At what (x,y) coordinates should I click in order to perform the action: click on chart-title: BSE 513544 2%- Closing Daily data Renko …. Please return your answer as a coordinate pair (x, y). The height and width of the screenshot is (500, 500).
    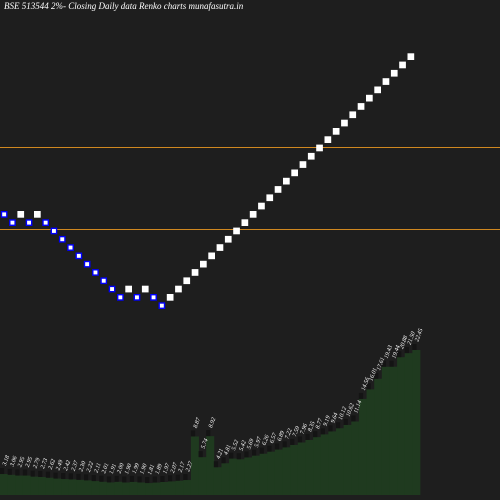
    Looking at the image, I should click on (124, 6).